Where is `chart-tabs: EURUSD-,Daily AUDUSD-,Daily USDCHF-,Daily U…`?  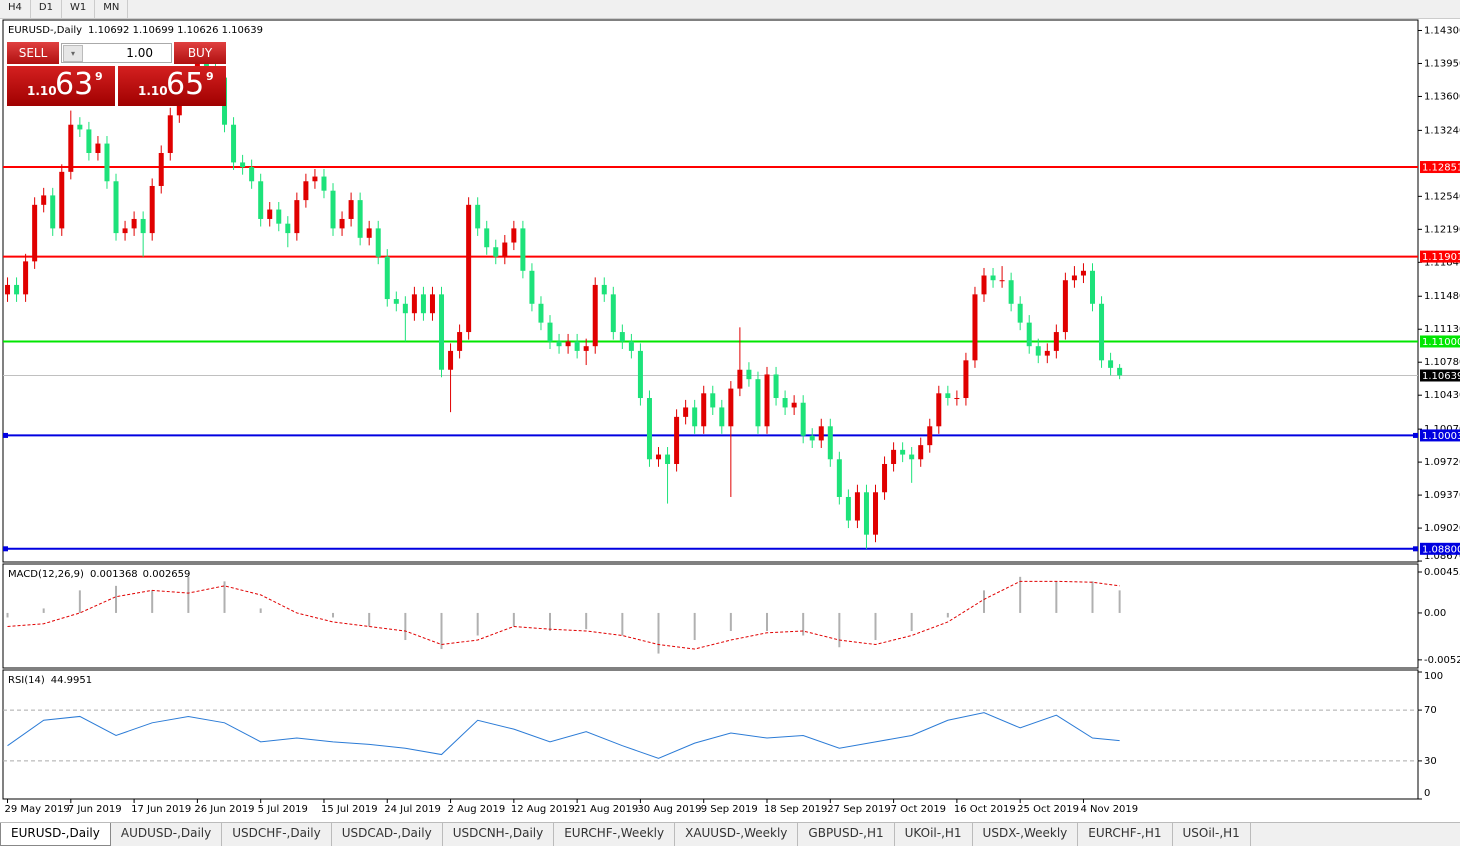
chart-tabs: EURUSD-,Daily AUDUSD-,Daily USDCHF-,Daily U… is located at coordinates (730, 834).